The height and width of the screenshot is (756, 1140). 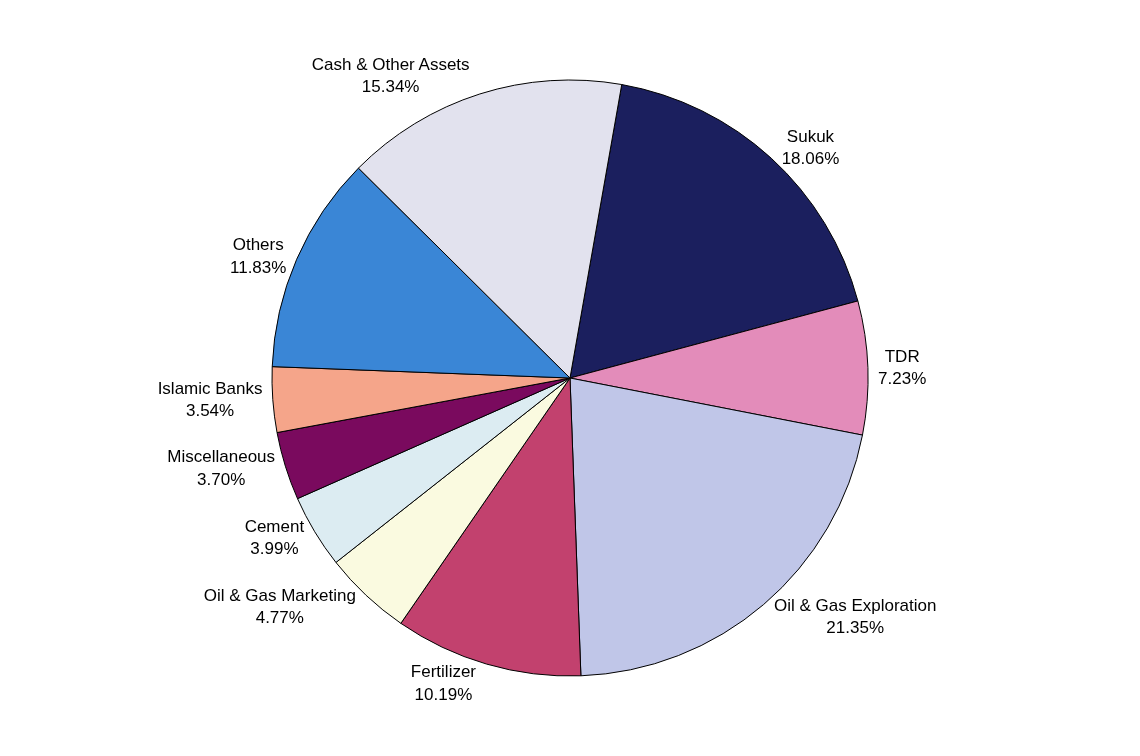 What do you see at coordinates (443, 672) in the screenshot?
I see `slice-label: Fertilizer` at bounding box center [443, 672].